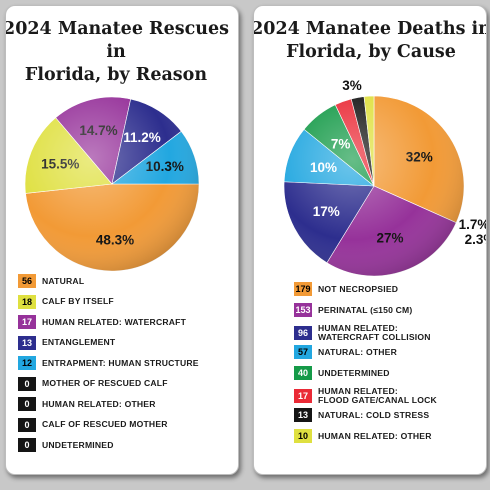  I want to click on rescues-legend-item: 12 ENTRAPMENT: HUMAN STRUCTURE, so click(108, 363).